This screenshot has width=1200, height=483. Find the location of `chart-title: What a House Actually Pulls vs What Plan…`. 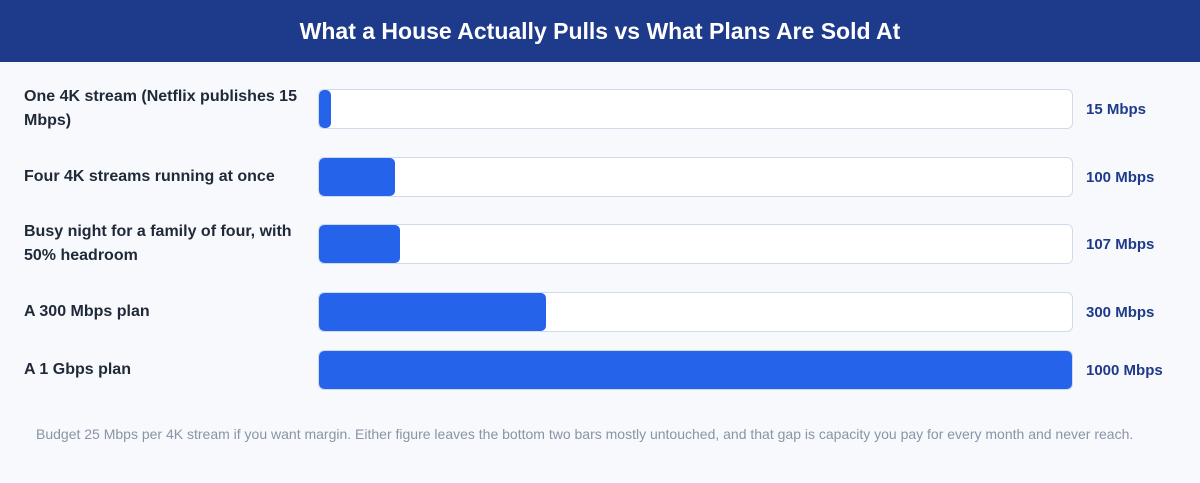

chart-title: What a House Actually Pulls vs What Plan… is located at coordinates (600, 30).